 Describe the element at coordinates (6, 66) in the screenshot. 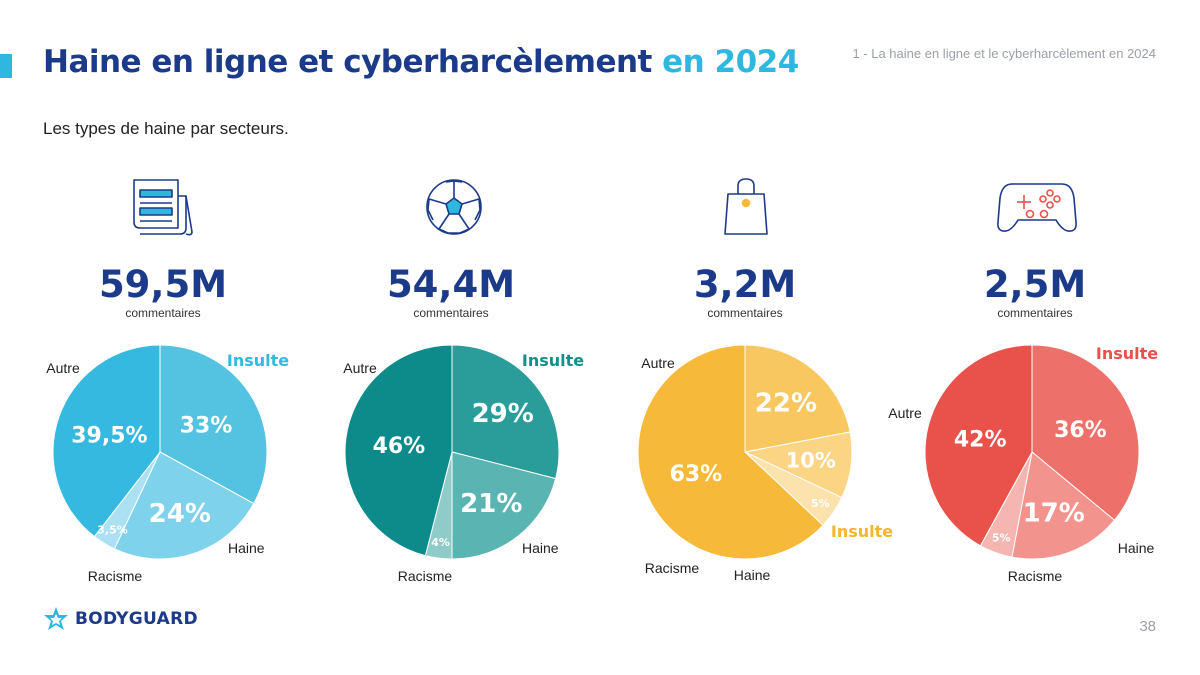

I see `title-accent-bar` at that location.